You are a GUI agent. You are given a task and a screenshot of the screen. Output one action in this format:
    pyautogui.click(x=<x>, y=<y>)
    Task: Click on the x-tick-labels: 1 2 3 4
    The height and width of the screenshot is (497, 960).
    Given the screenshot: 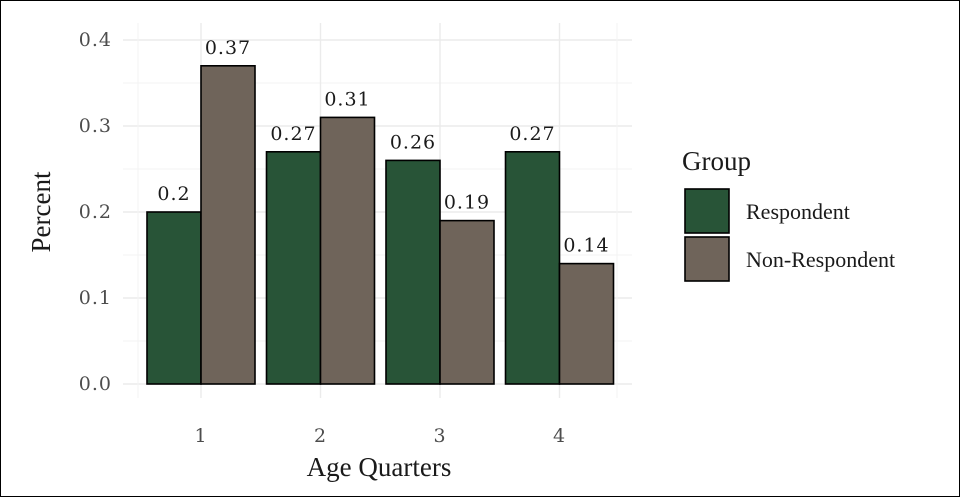 What is the action you would take?
    pyautogui.click(x=380, y=436)
    